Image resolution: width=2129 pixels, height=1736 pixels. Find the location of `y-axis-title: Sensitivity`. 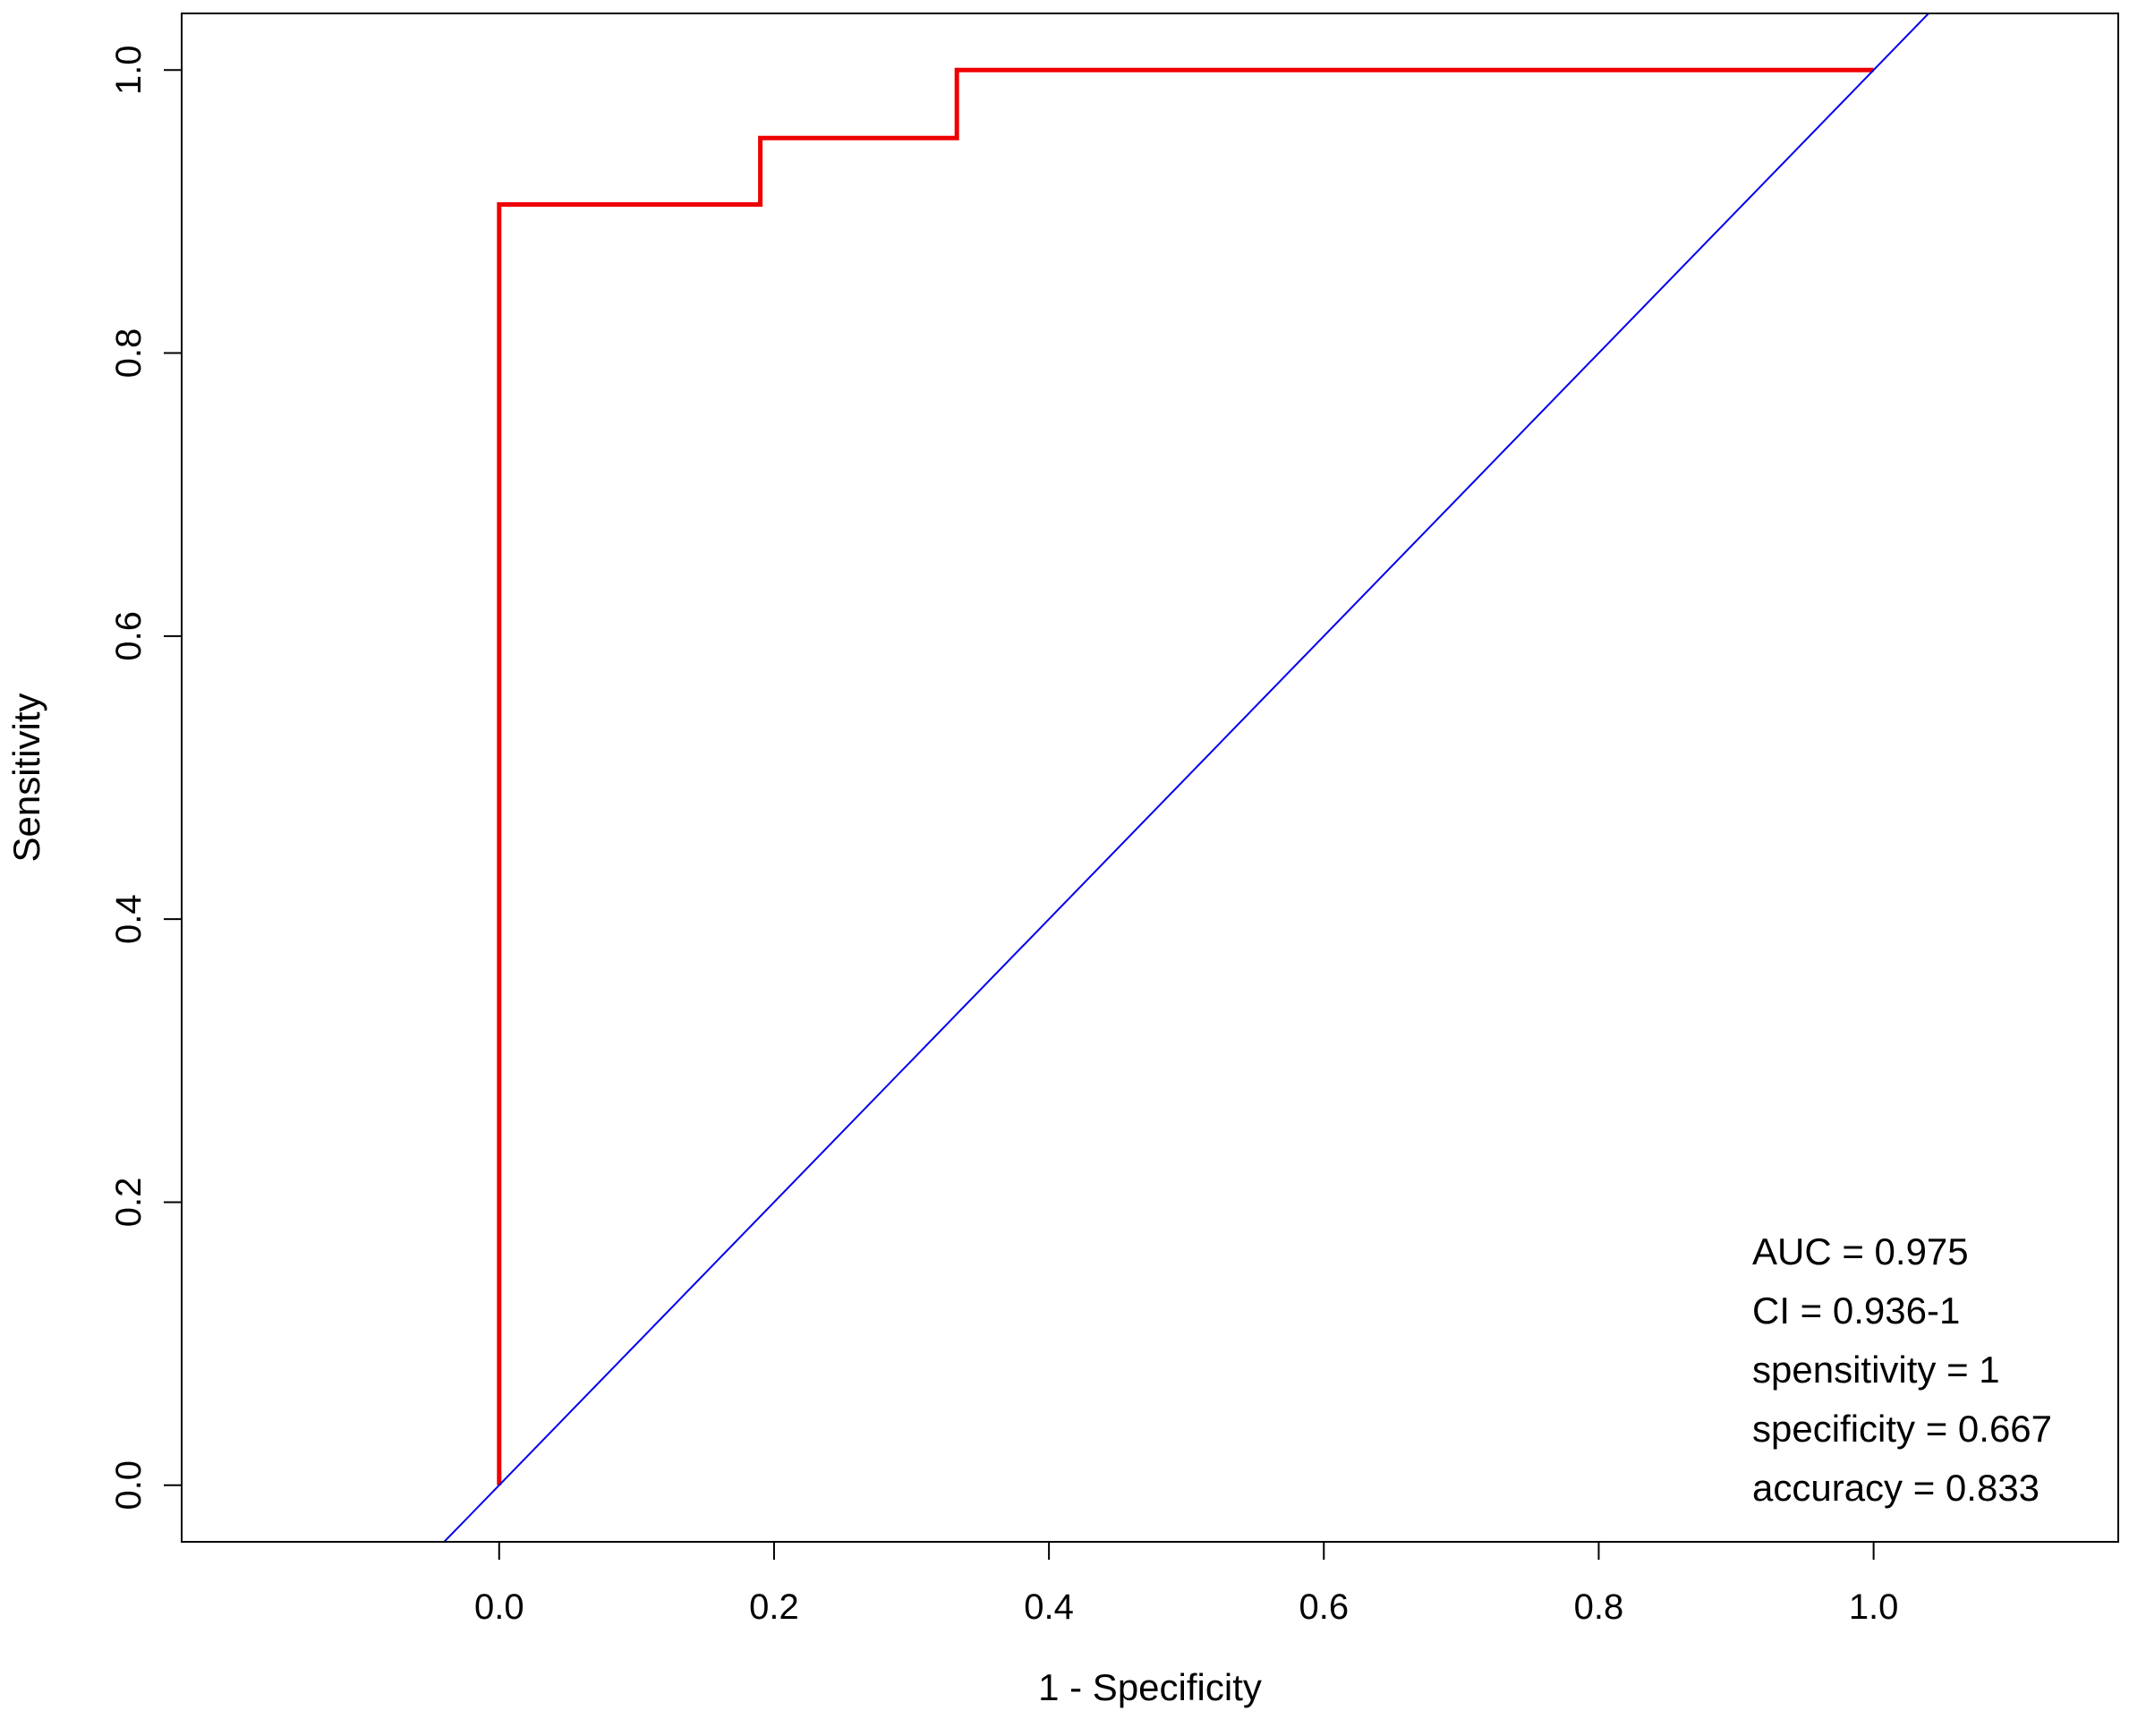

y-axis-title: Sensitivity is located at coordinates (26, 778).